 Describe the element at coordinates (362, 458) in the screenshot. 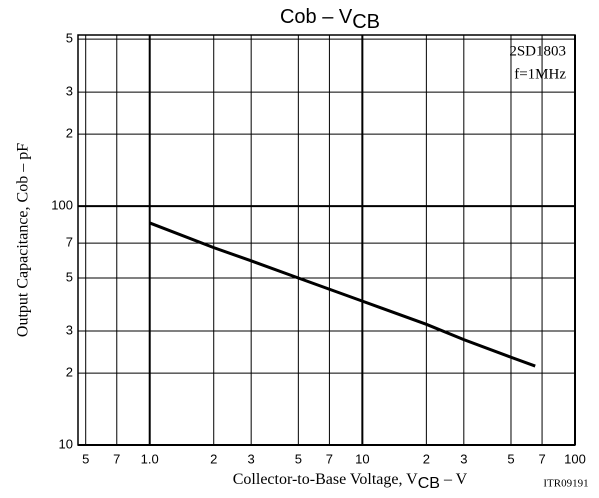

I see `x-tick-label: 10` at that location.